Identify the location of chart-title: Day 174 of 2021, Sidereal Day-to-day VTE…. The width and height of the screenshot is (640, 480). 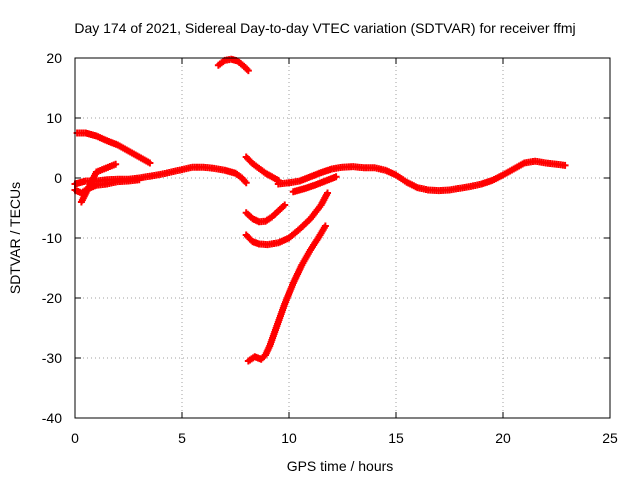
(324, 28).